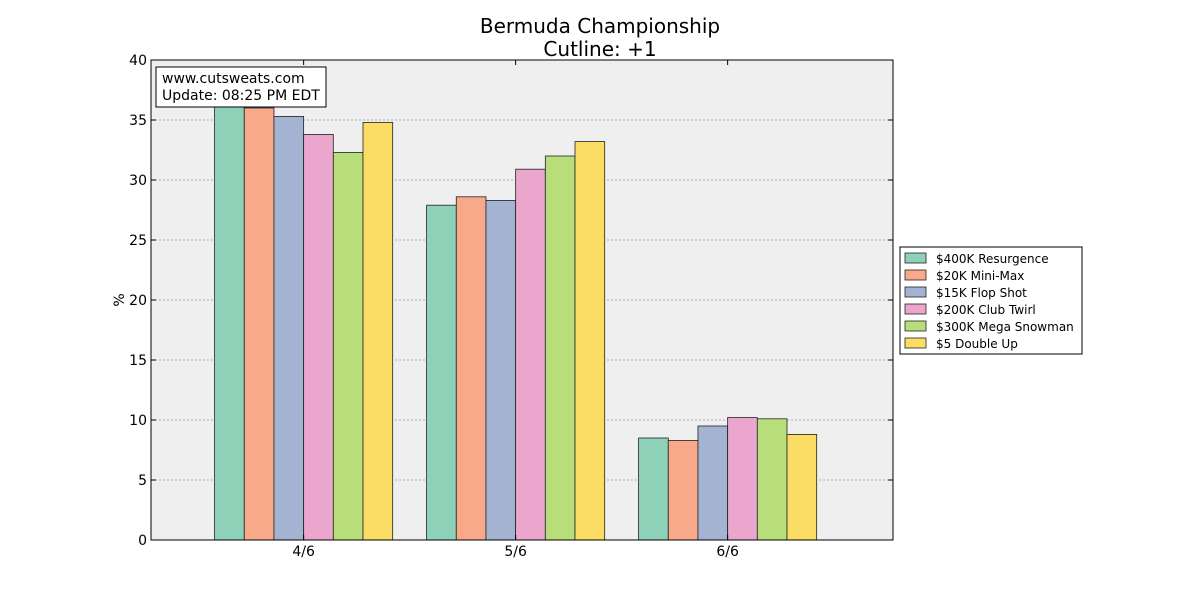 The height and width of the screenshot is (600, 1200). What do you see at coordinates (515, 552) in the screenshot?
I see `x-tick-label: 5/6` at bounding box center [515, 552].